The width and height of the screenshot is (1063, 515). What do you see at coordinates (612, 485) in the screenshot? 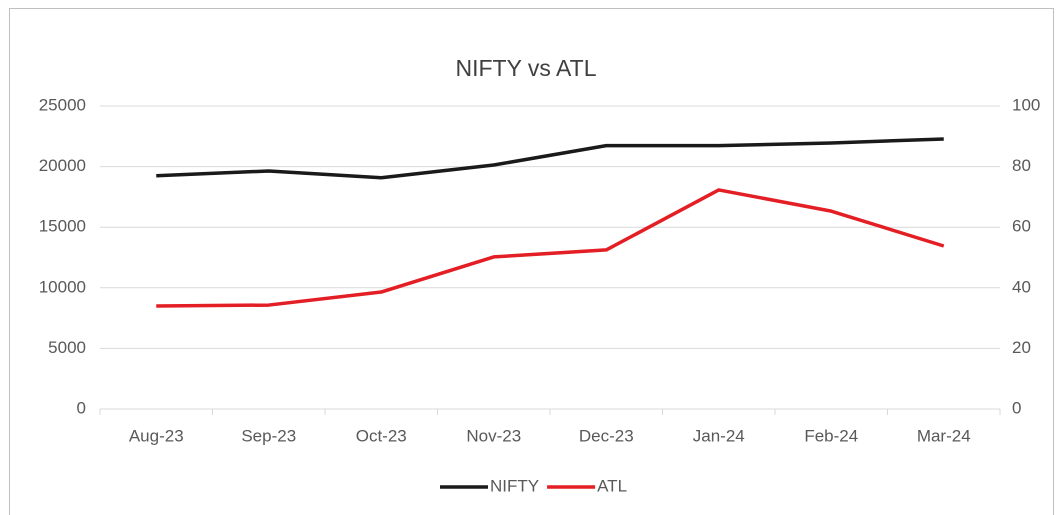
I see `legend-label: ATL` at bounding box center [612, 485].